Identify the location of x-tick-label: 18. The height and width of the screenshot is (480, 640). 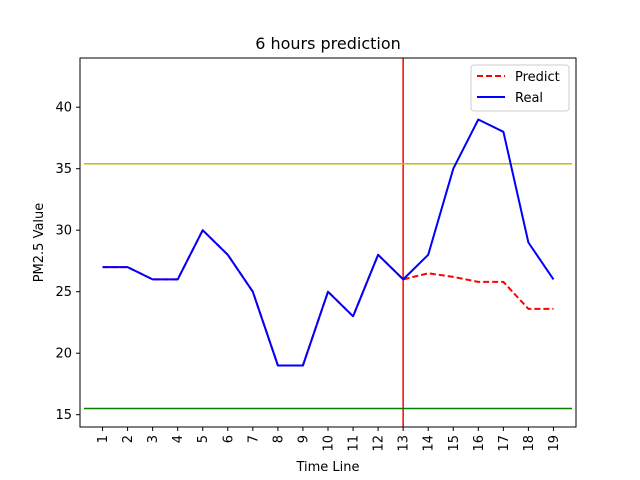
(529, 443).